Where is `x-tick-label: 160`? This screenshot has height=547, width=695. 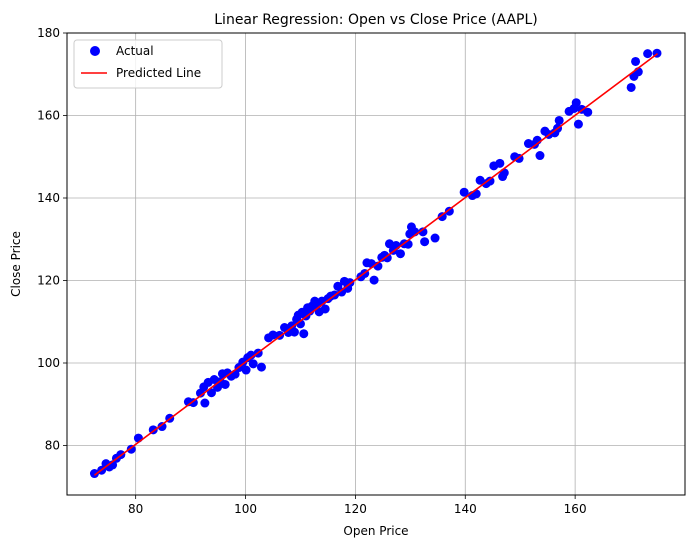 x-tick-label: 160 is located at coordinates (575, 509).